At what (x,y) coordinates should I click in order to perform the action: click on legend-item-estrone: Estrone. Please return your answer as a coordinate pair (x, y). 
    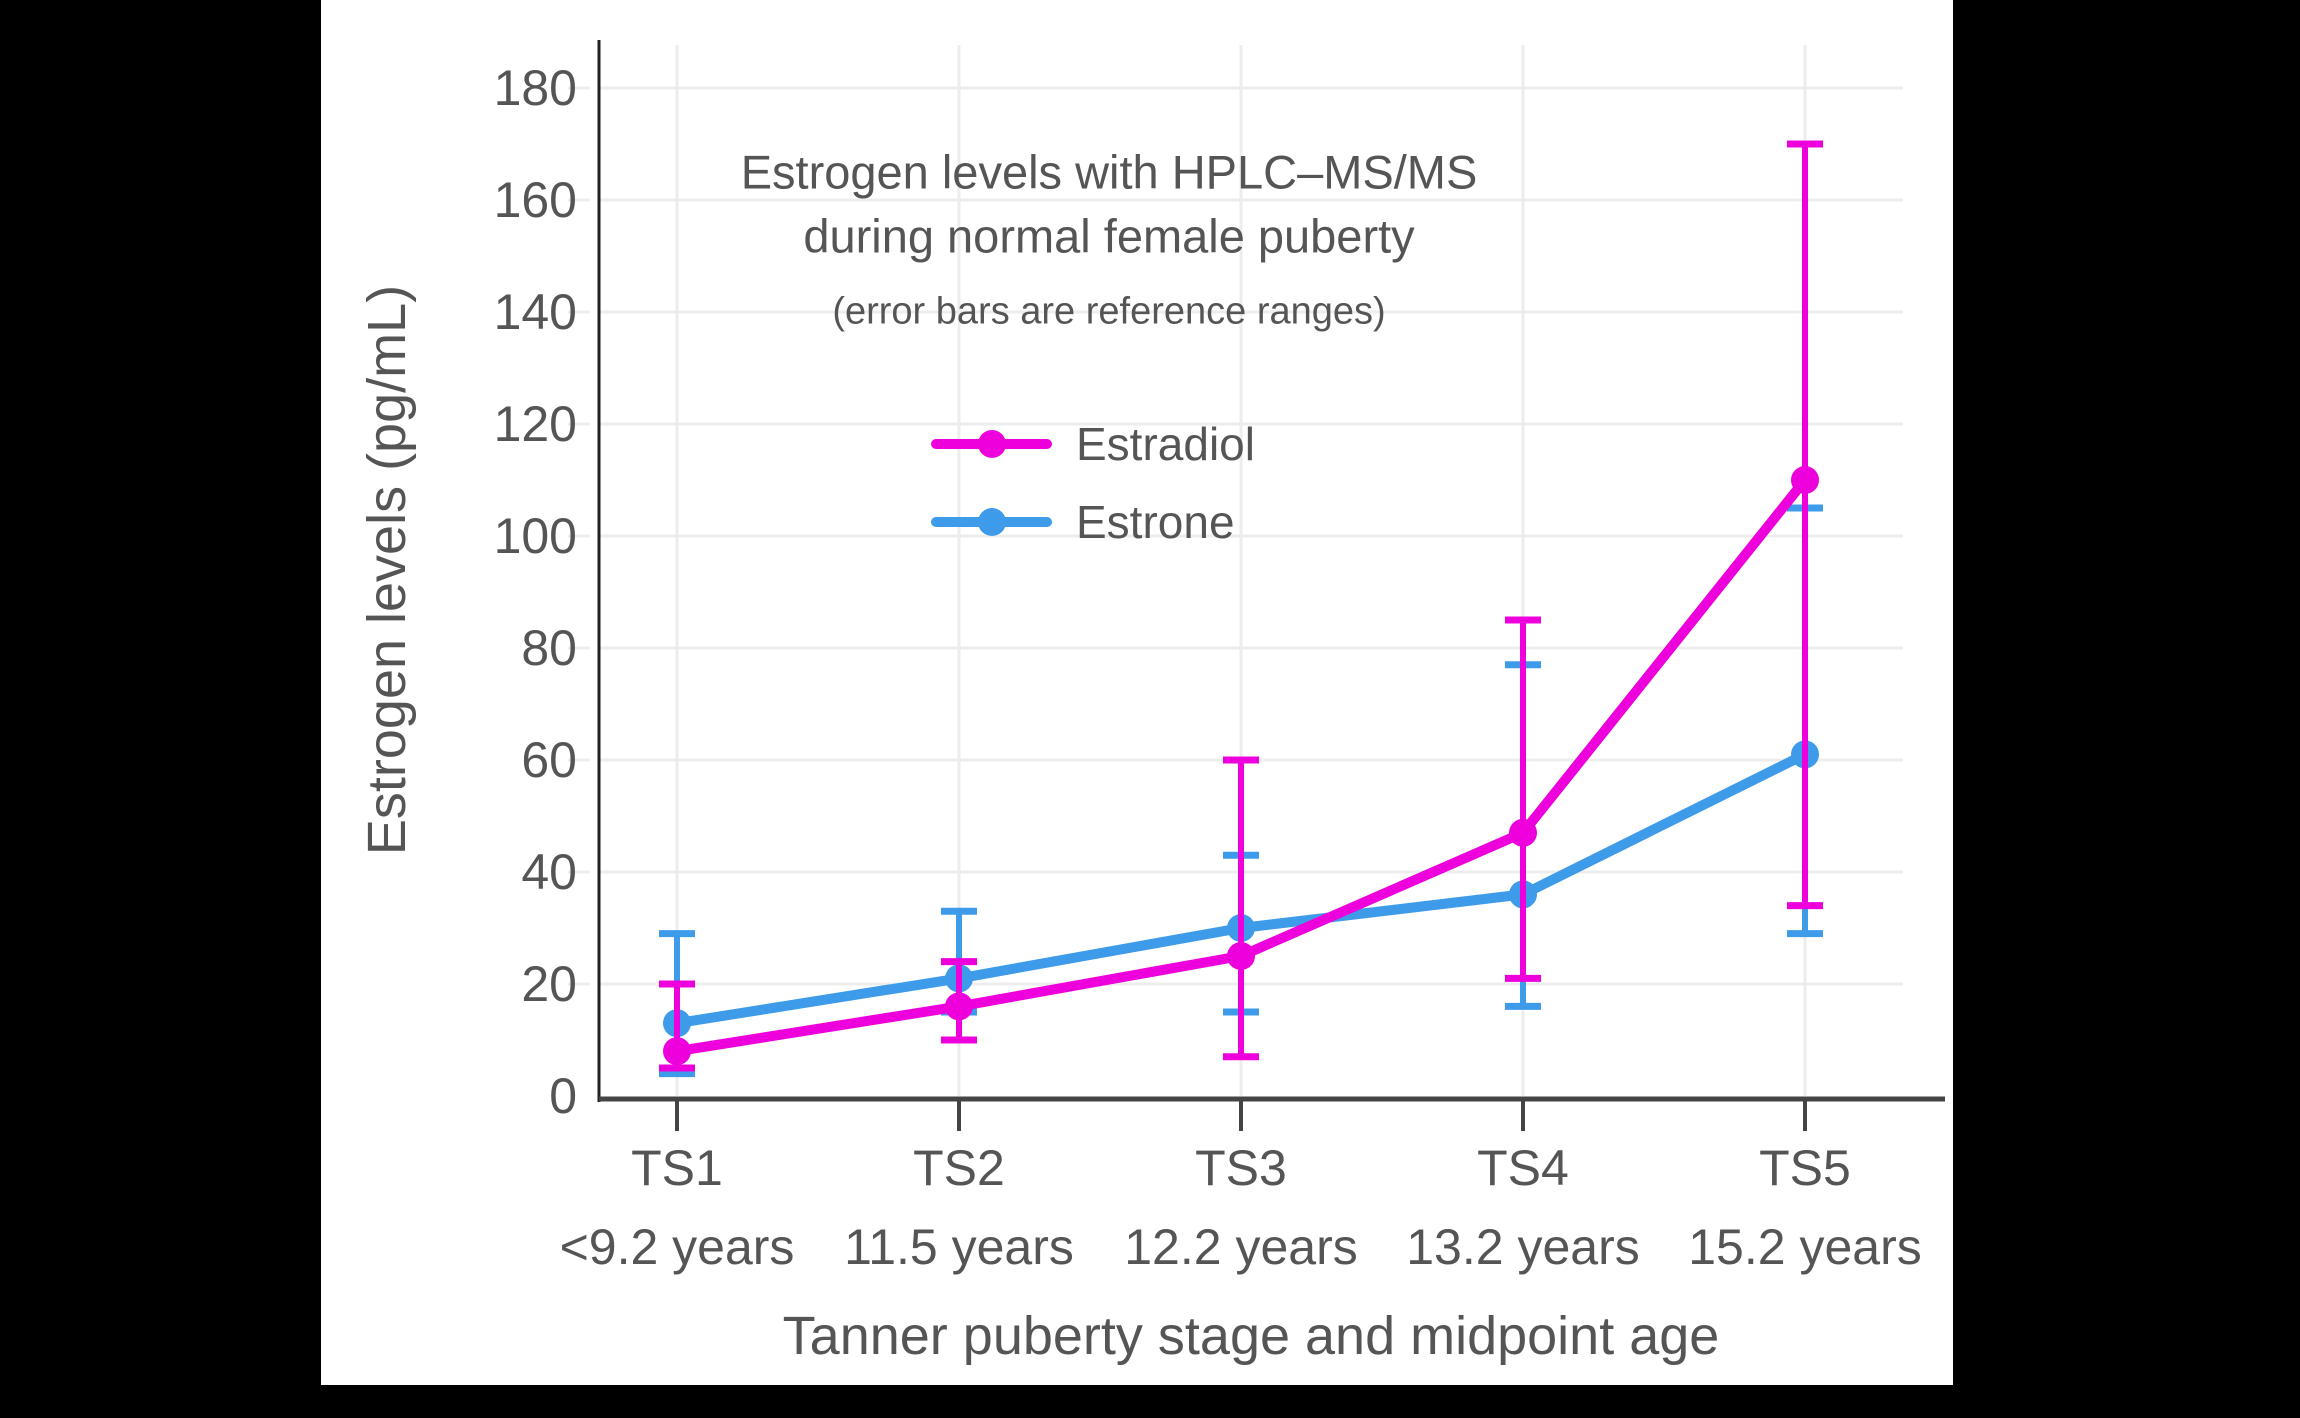
    Looking at the image, I should click on (1093, 522).